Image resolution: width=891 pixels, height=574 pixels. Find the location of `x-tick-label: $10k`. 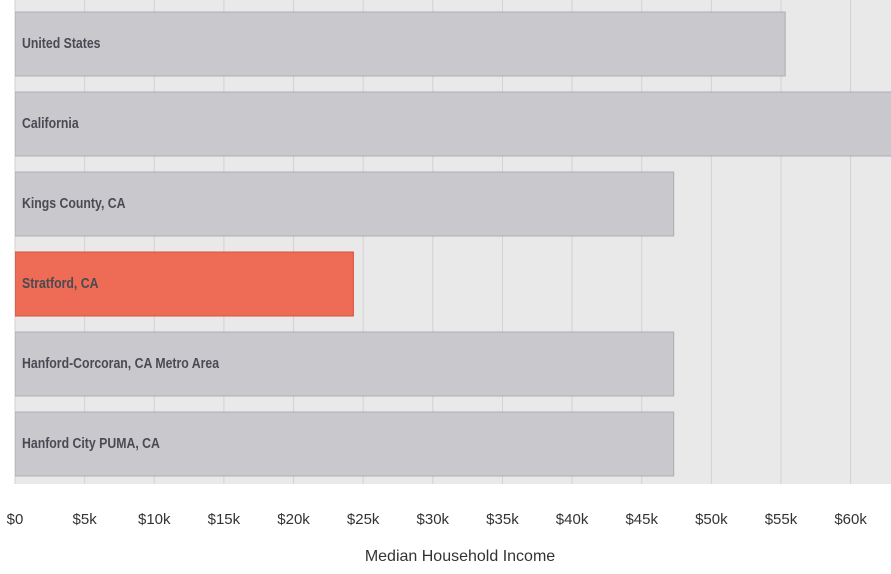

x-tick-label: $10k is located at coordinates (154, 519).